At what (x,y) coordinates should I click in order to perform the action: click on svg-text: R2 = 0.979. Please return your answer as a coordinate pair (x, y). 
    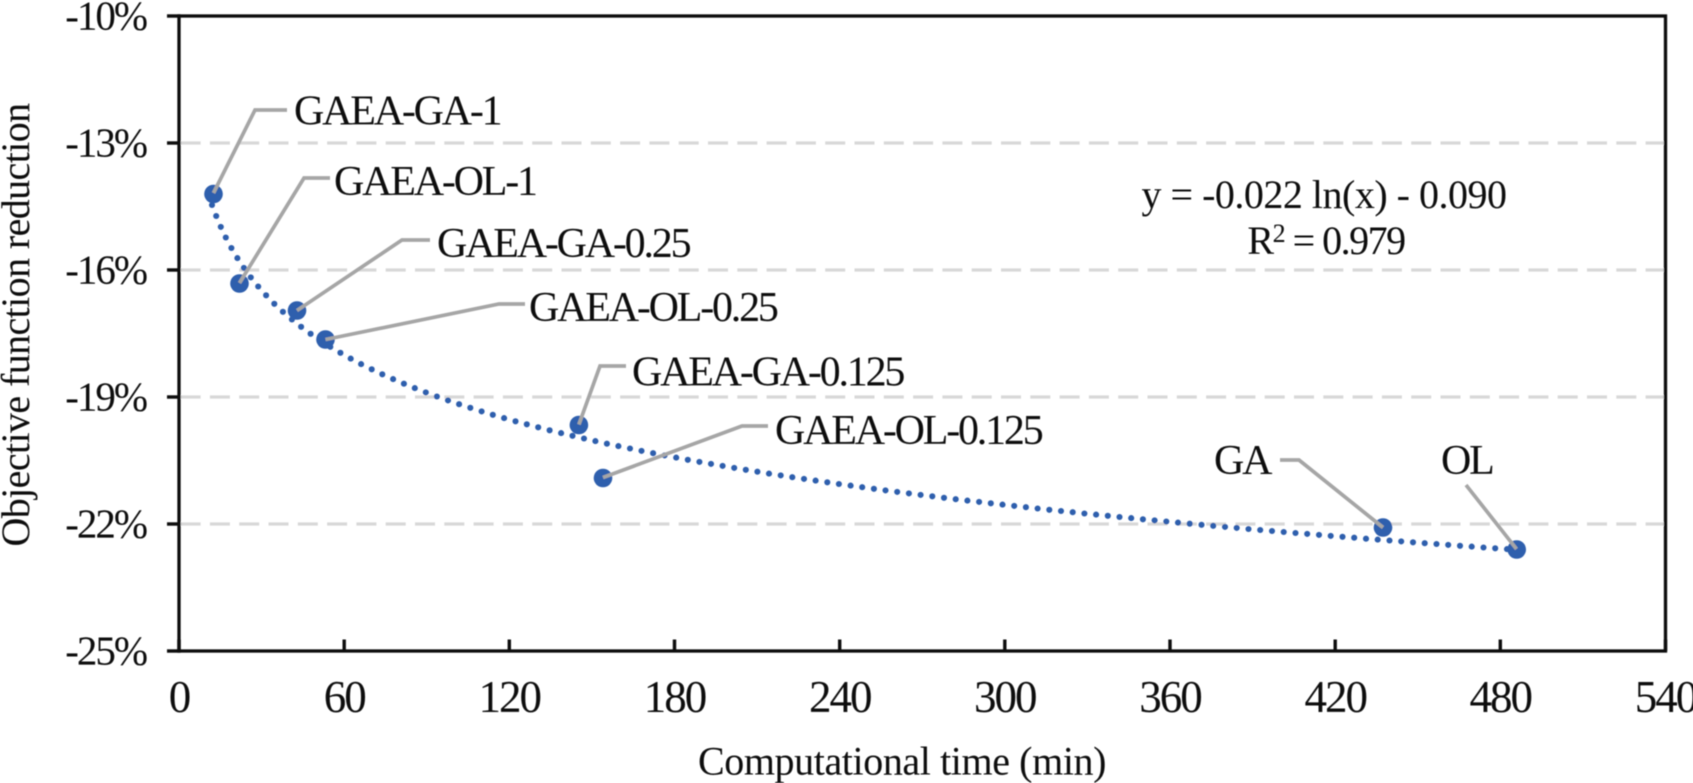
    Looking at the image, I should click on (1326, 240).